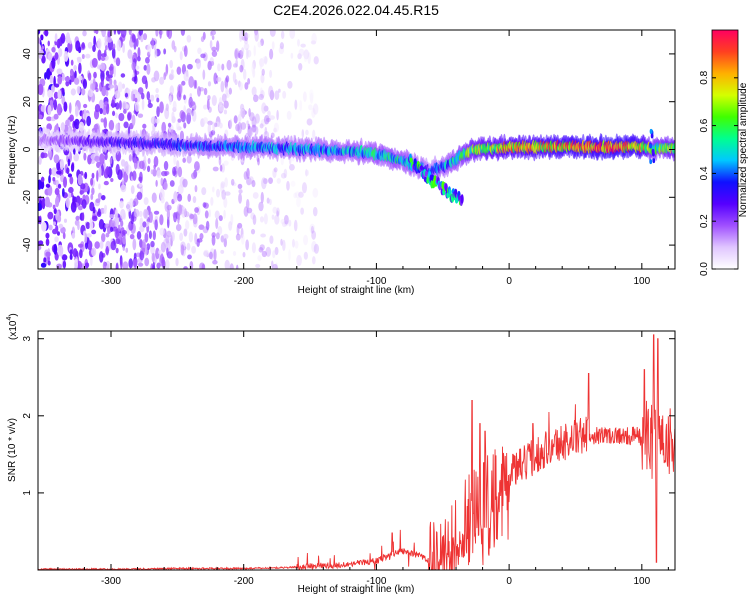 The image size is (750, 600). I want to click on snr-y-label: SNR (10 * v/v), so click(12, 450).